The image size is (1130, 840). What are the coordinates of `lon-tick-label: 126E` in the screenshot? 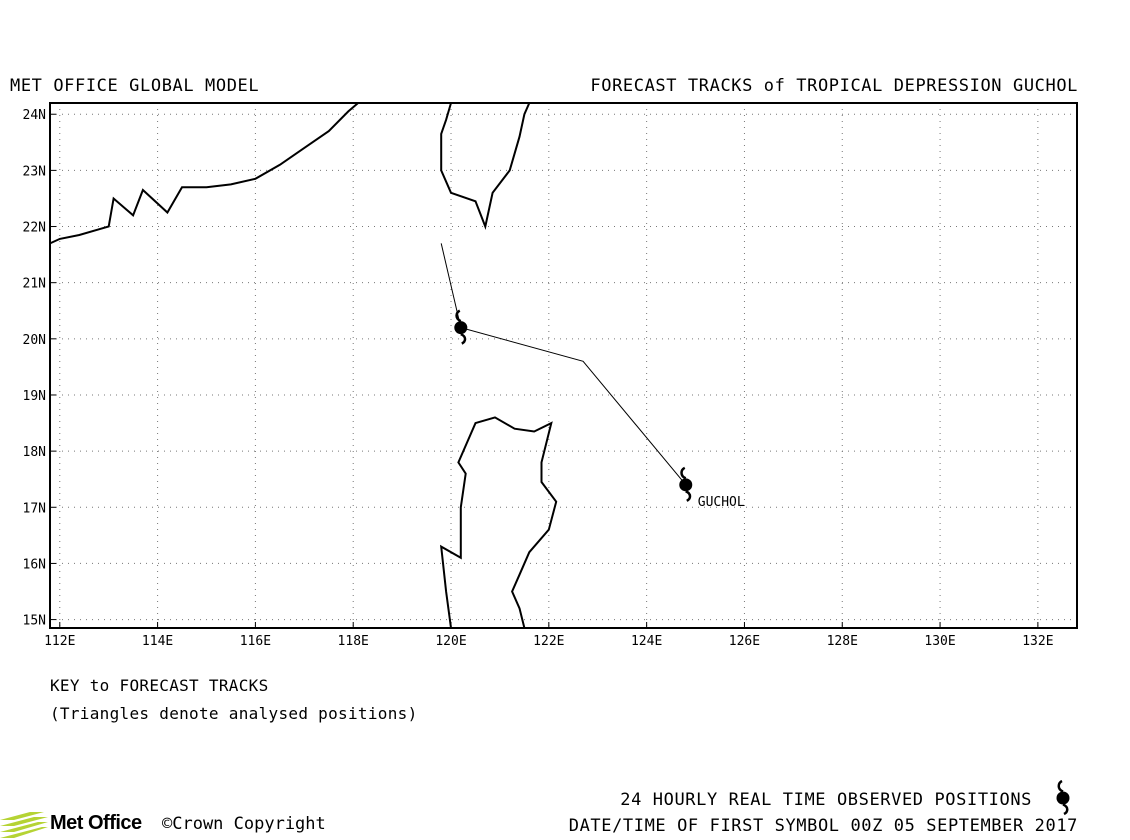 It's located at (744, 641).